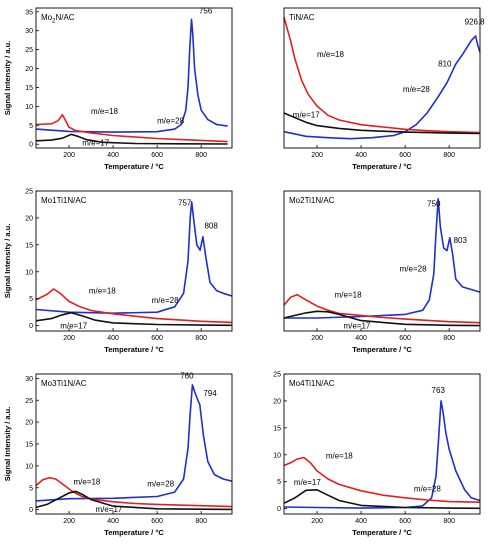  What do you see at coordinates (210, 393) in the screenshot?
I see `annotation-label: 794` at bounding box center [210, 393].